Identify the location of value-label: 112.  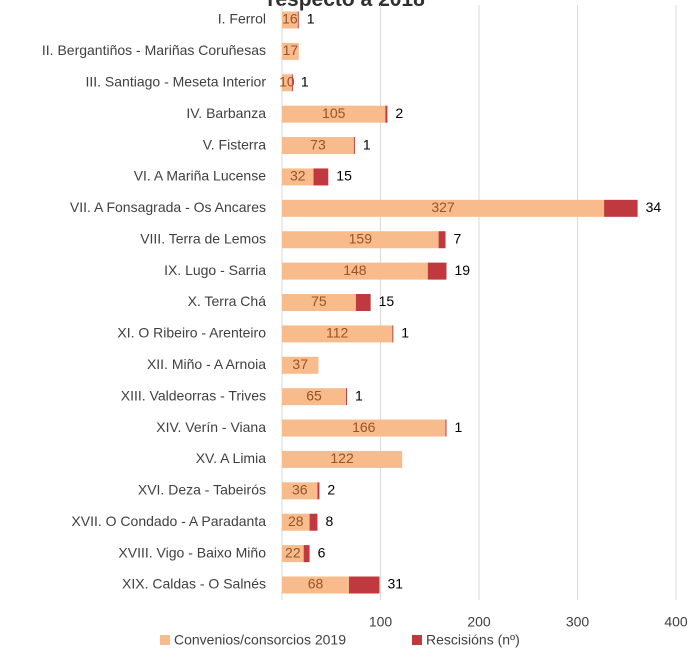
(337, 333).